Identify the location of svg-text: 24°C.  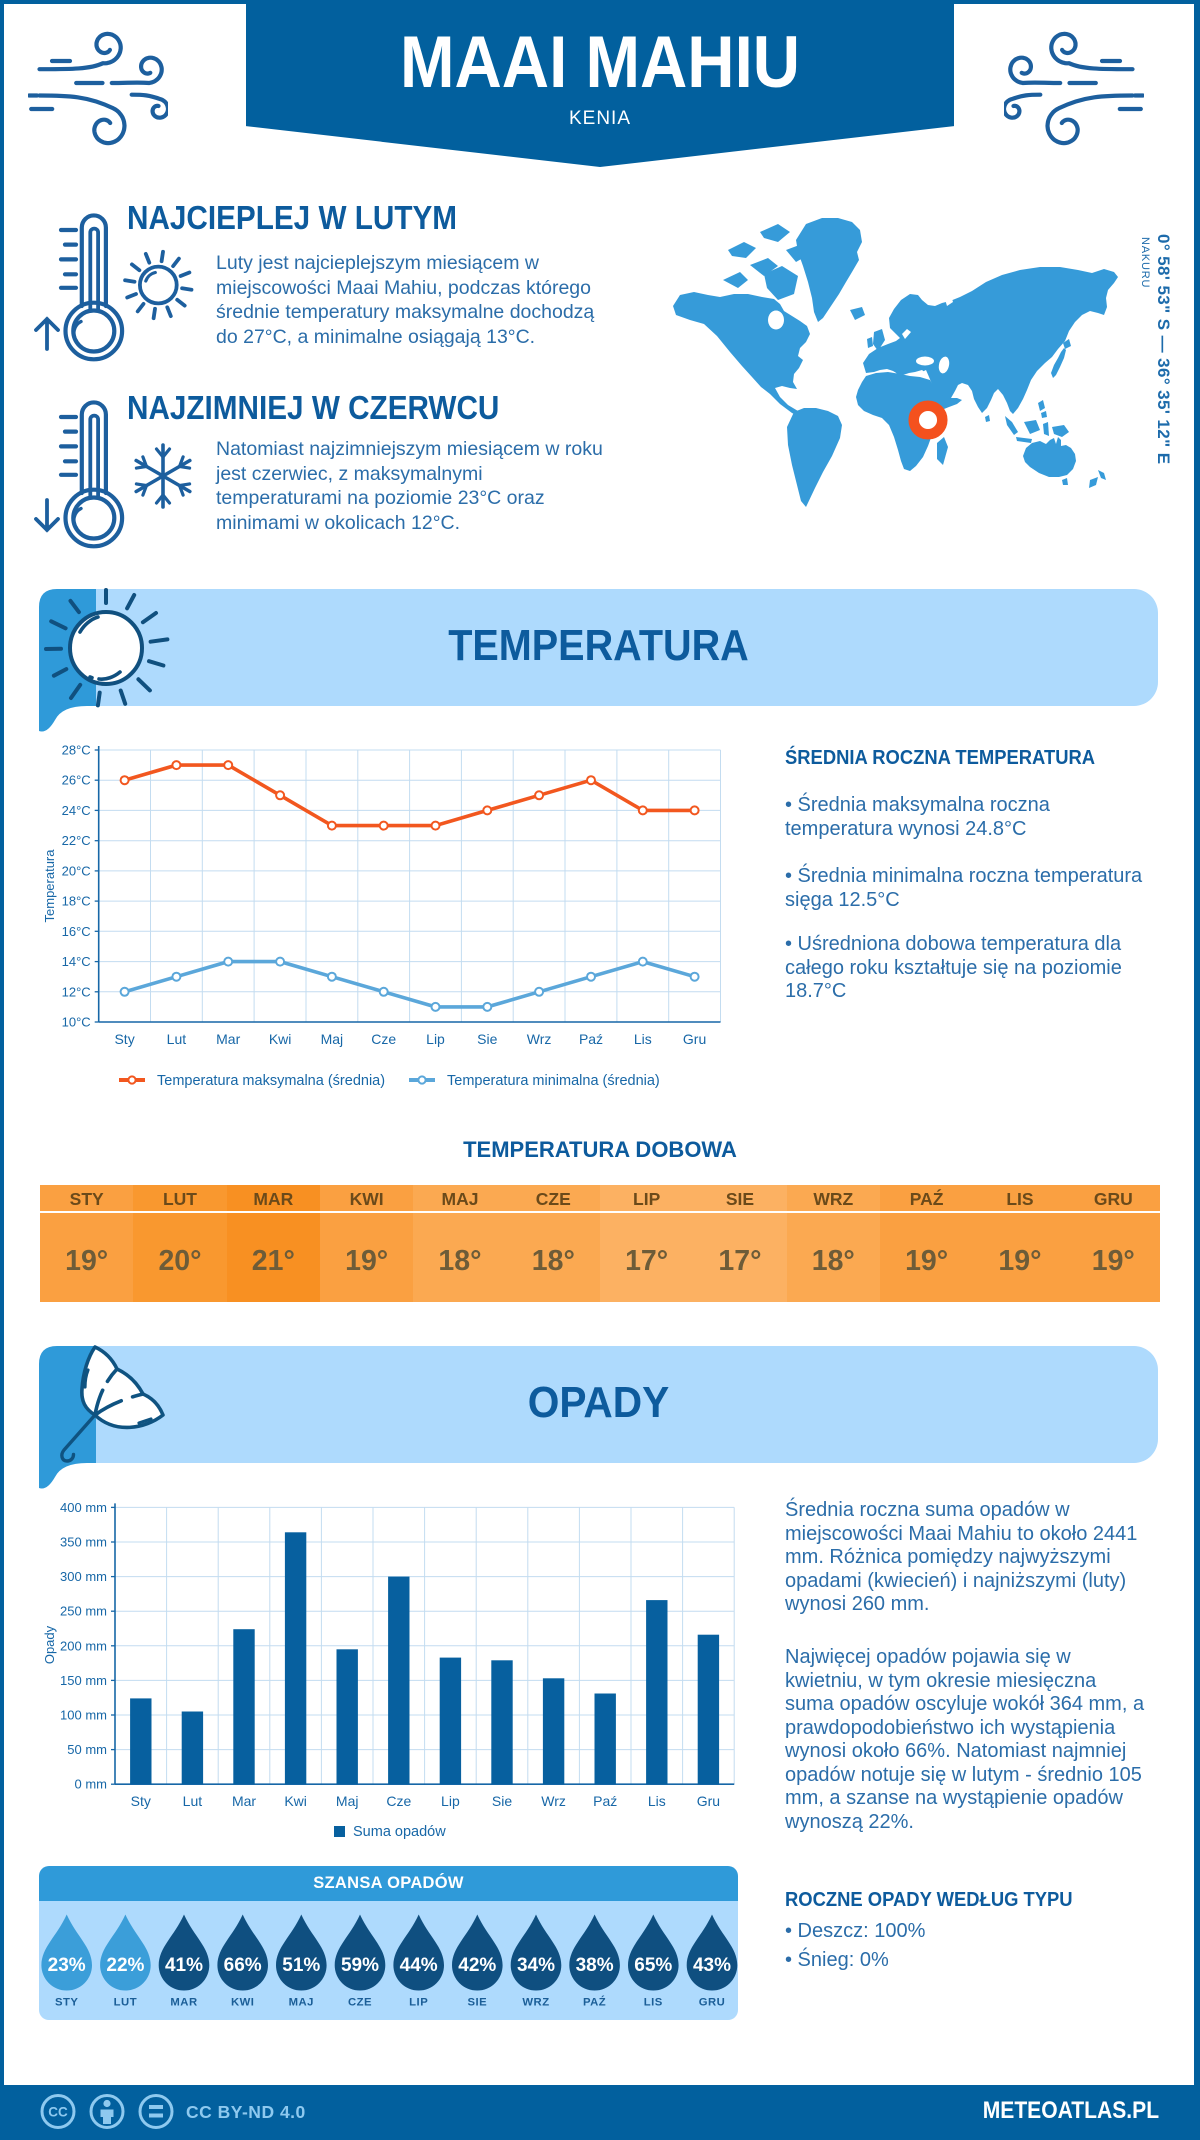
(76, 810).